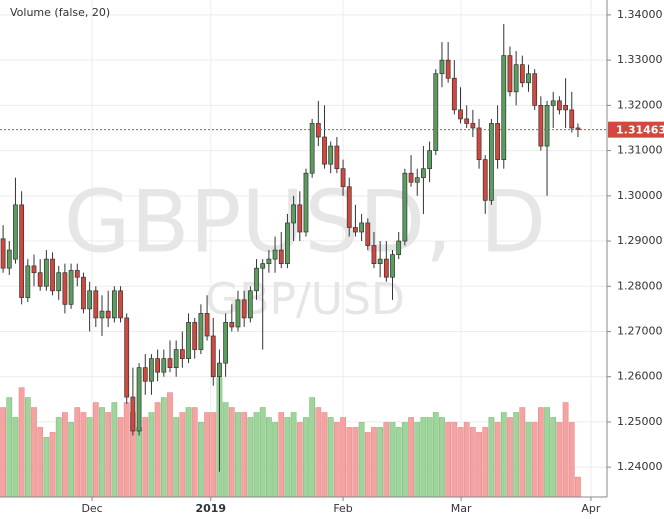 Image resolution: width=664 pixels, height=519 pixels. Describe the element at coordinates (640, 285) in the screenshot. I see `y-tick-label: 1.28000` at that location.